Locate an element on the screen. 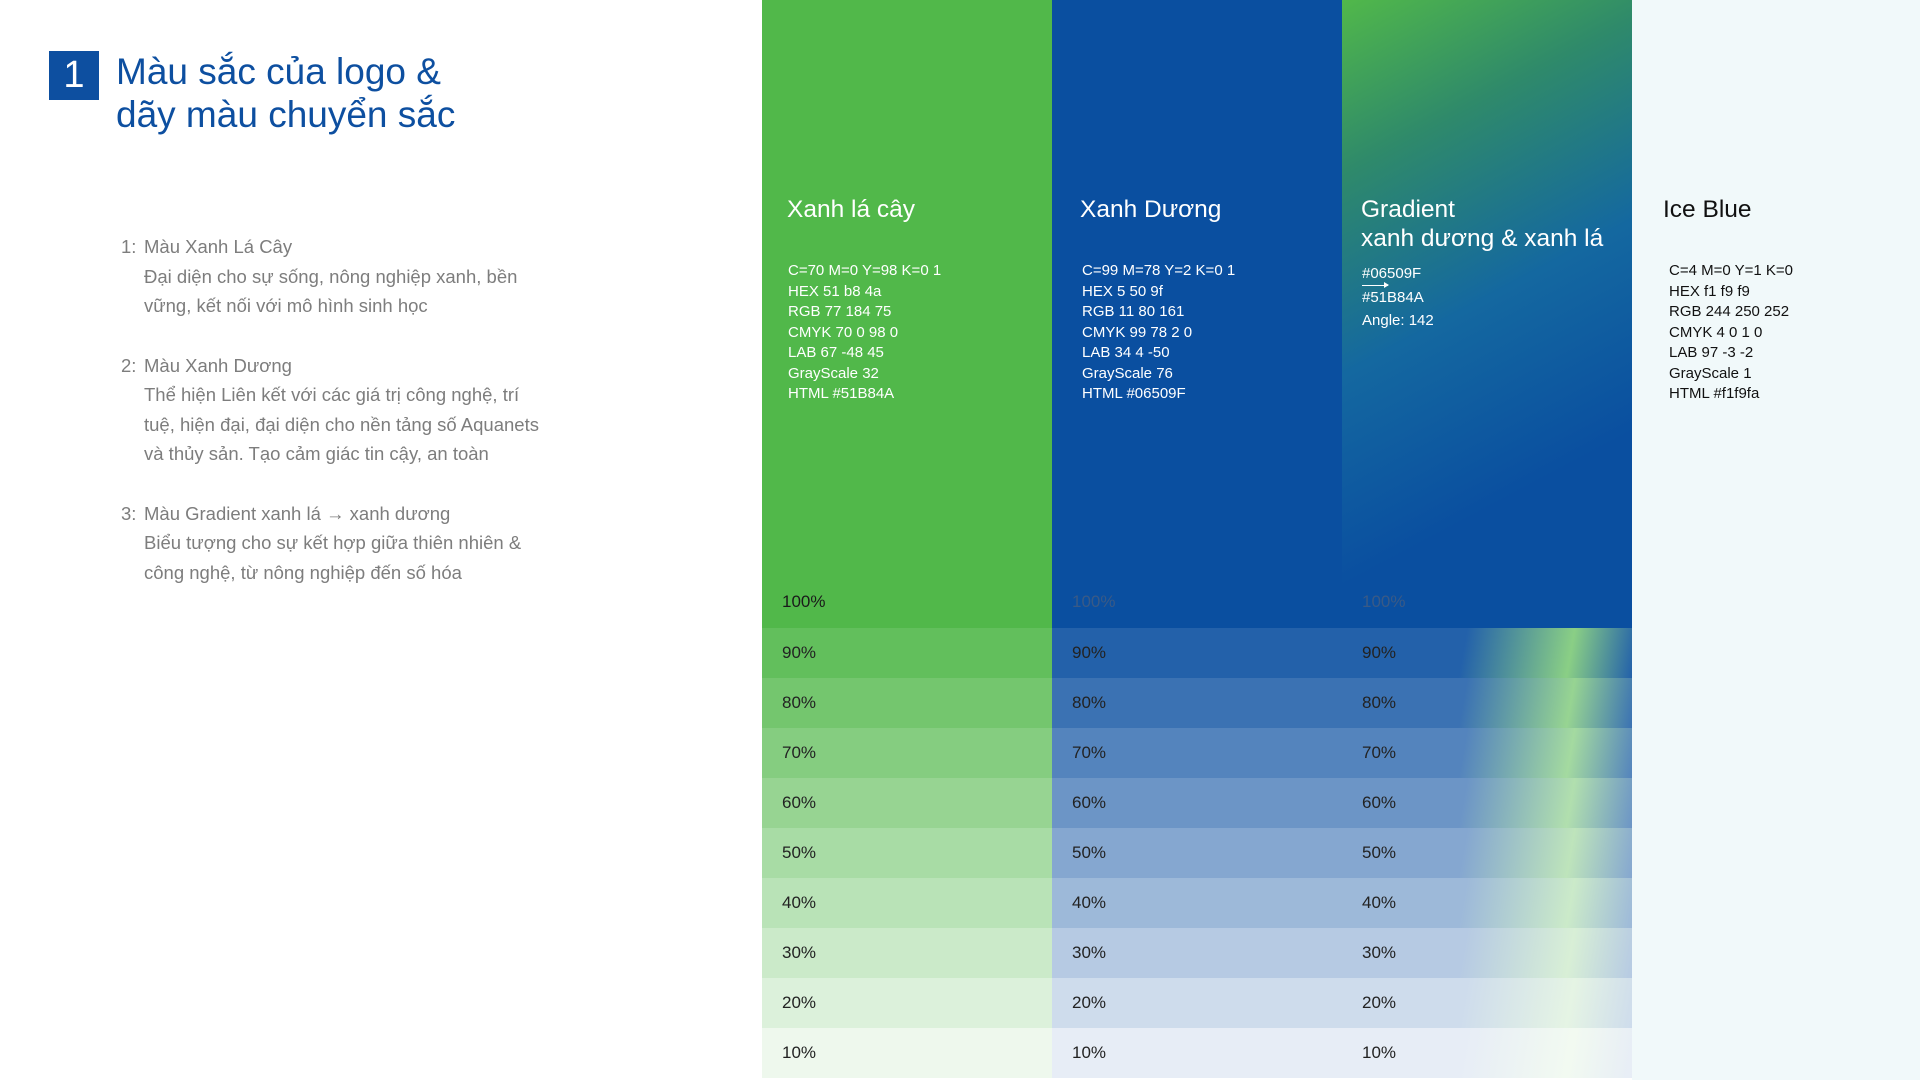  gradient-to: #51B84A is located at coordinates (1393, 297).